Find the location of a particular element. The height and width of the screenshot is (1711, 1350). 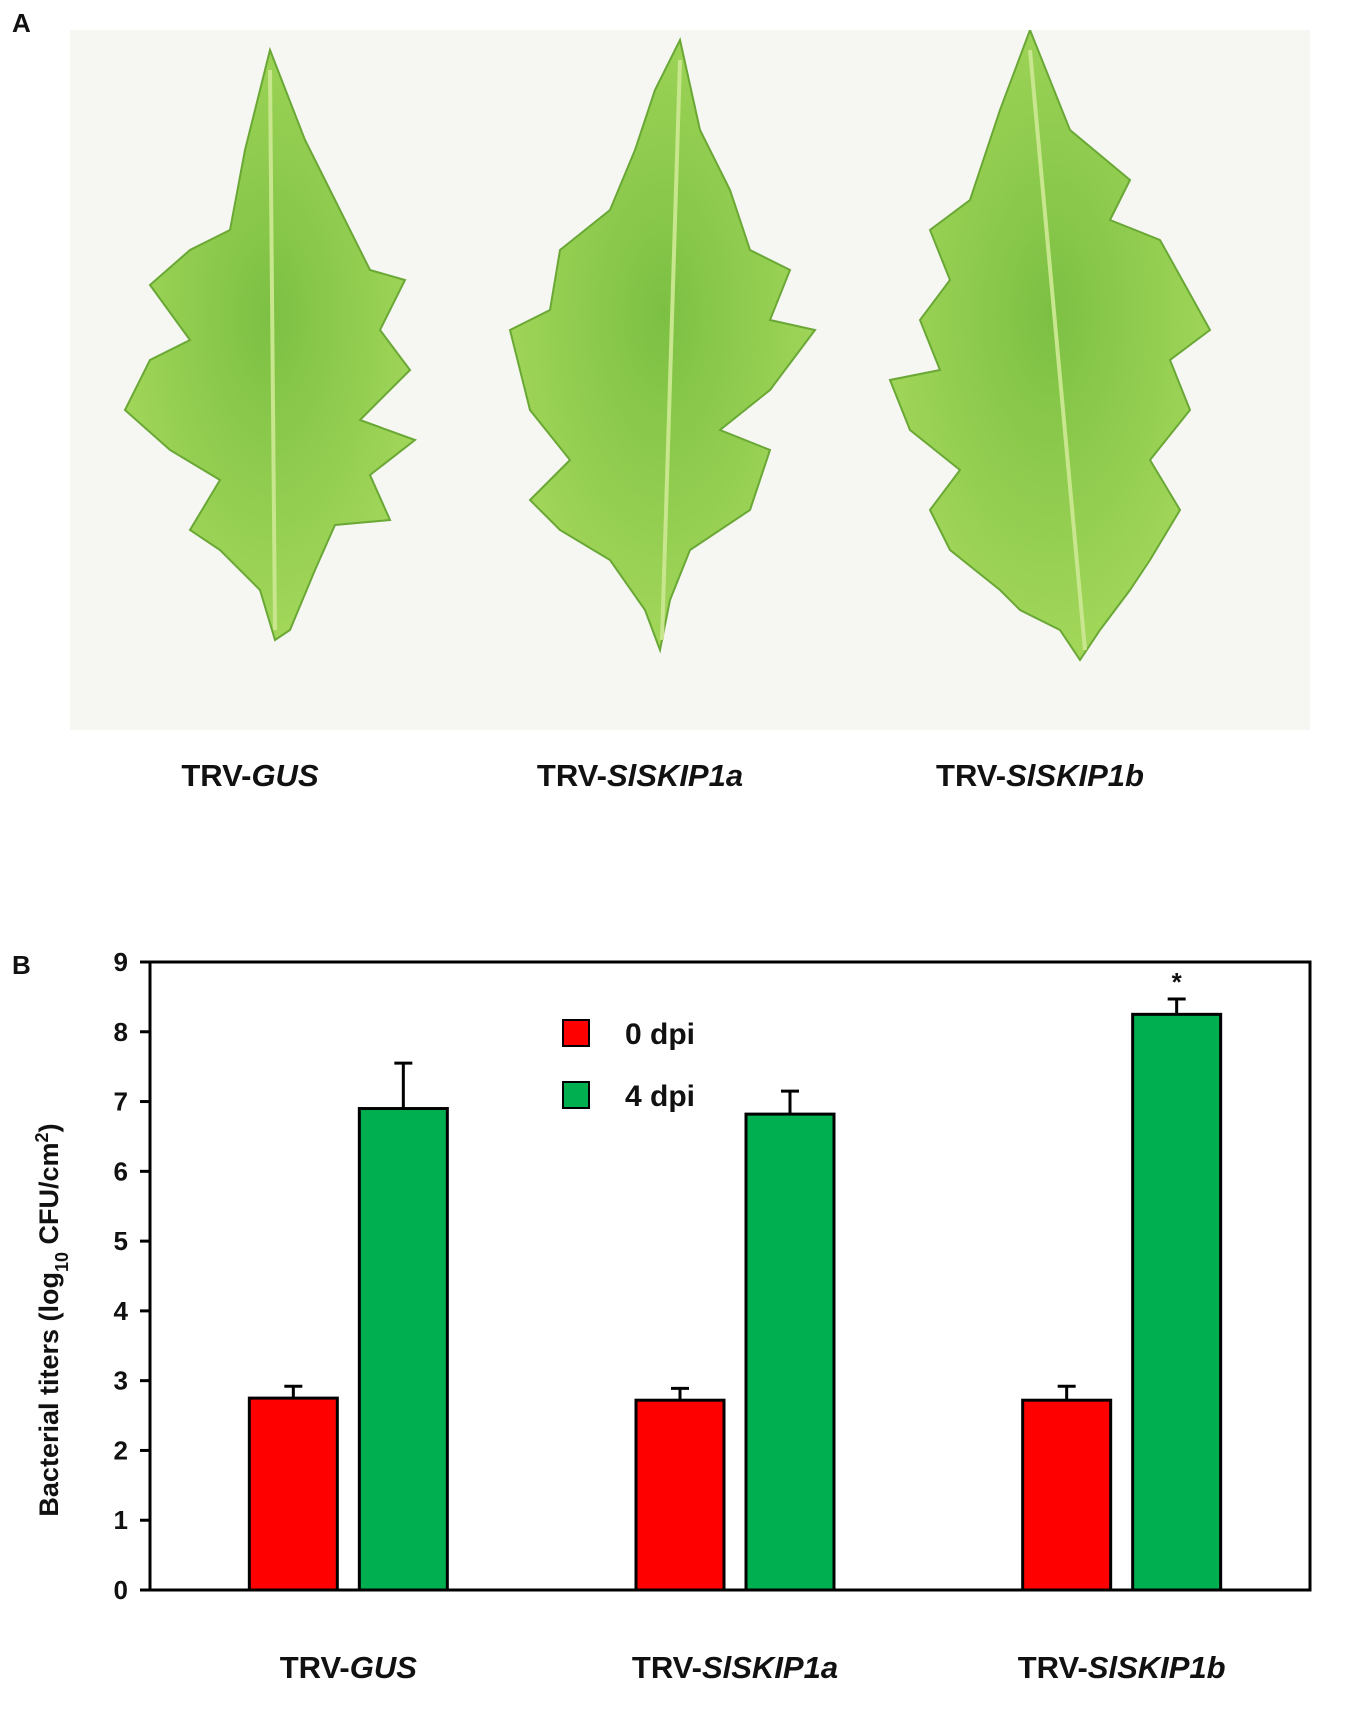

y-tick-label: 5 is located at coordinates (121, 1241).